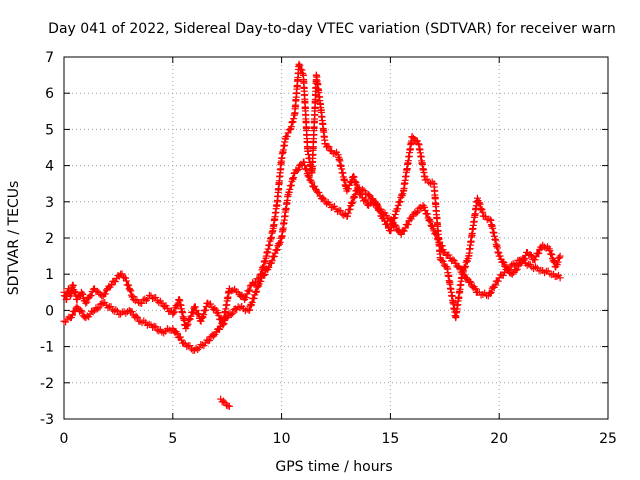  Describe the element at coordinates (49, 311) in the screenshot. I see `y-tick-label: 0` at that location.